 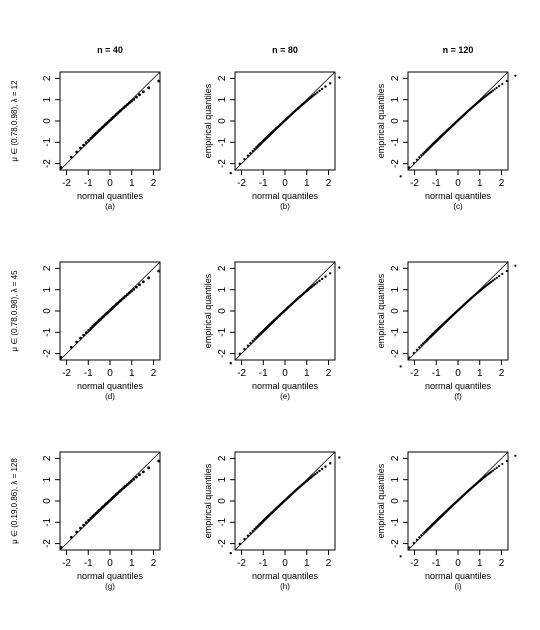 I want to click on y-tick-label: -2, so click(x=47, y=163).